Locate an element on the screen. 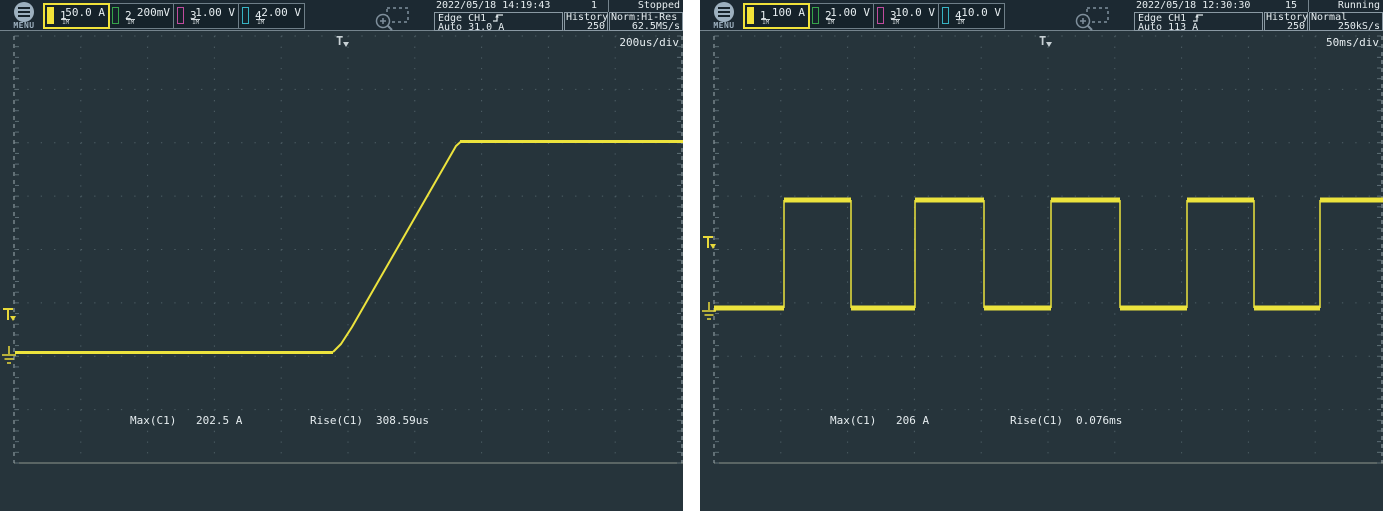 This screenshot has height=511, width=1383. datetime: 2022/05/18 12:30:30 is located at coordinates (1193, 5).